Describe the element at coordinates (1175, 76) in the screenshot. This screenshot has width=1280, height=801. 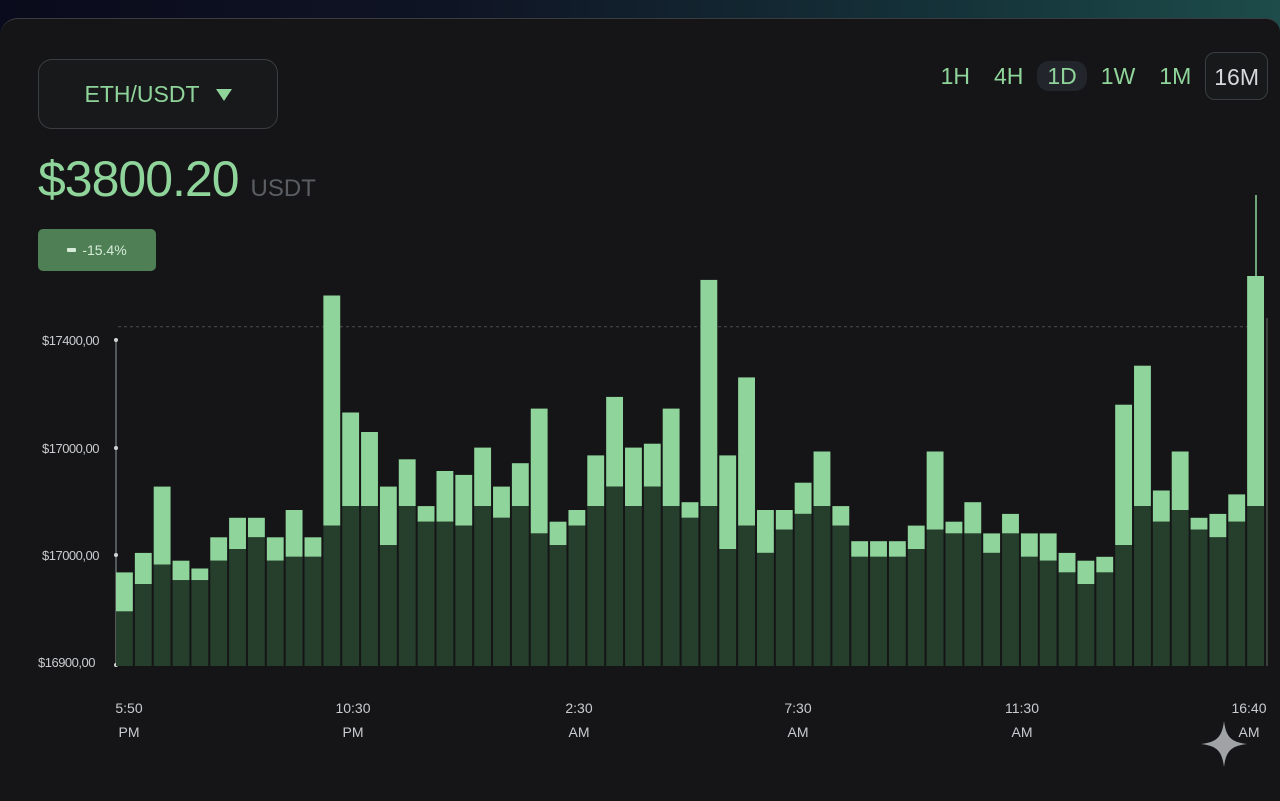
I see `timeframe-1m: 1M` at that location.